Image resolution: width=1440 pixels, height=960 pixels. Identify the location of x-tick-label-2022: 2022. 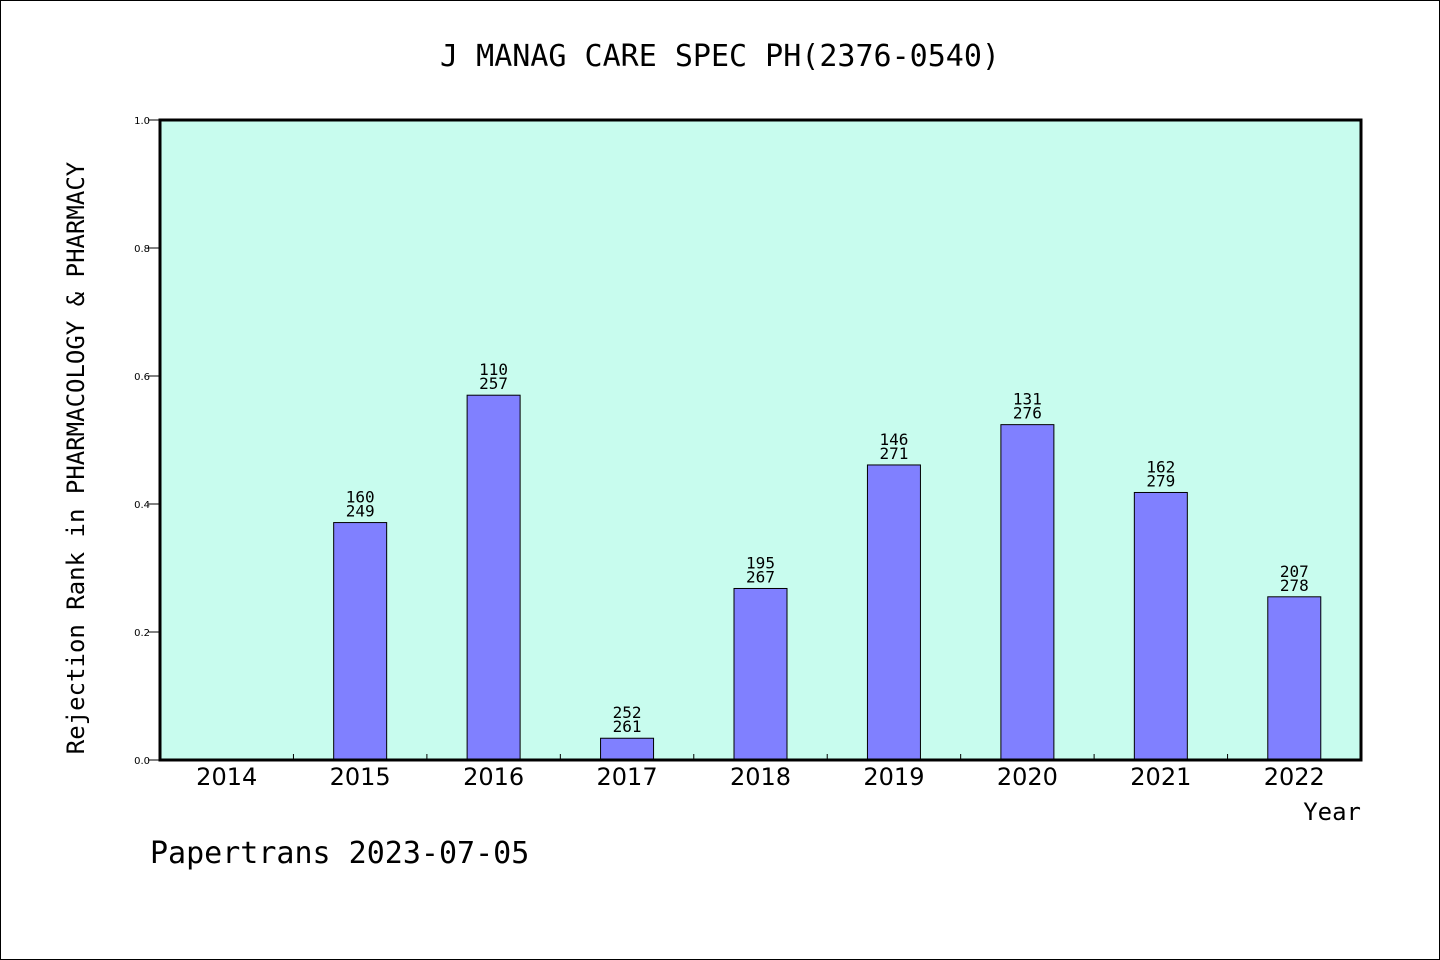
(1294, 777).